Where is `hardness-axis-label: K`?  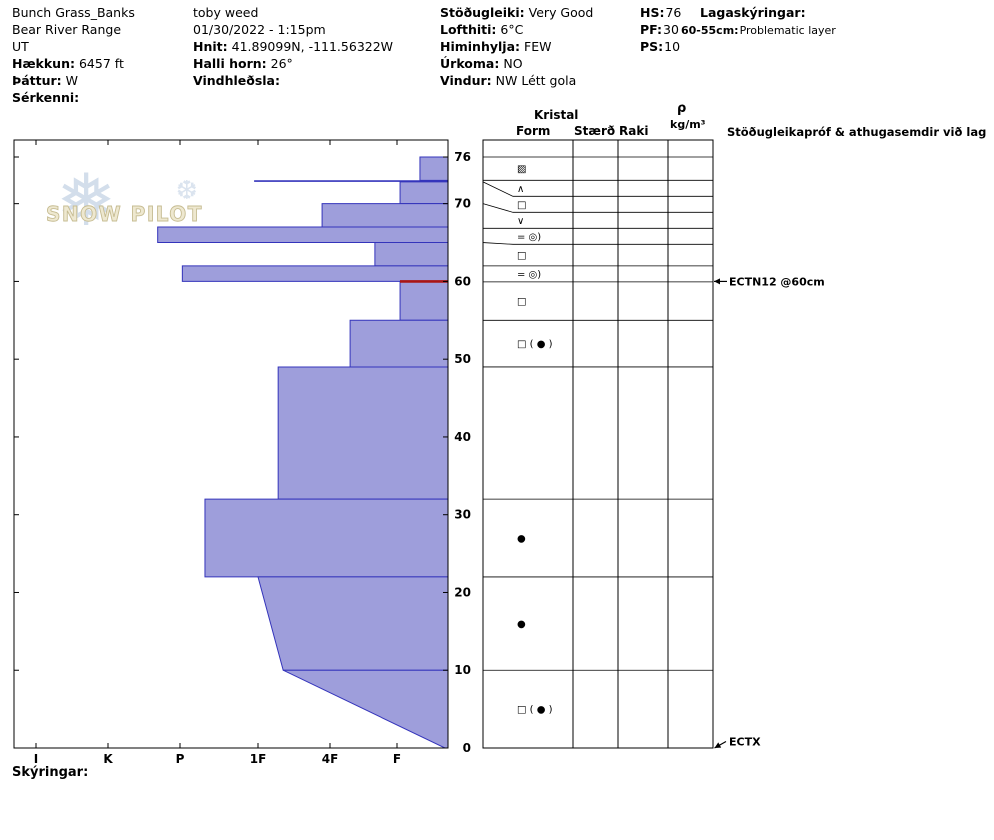
hardness-axis-label: K is located at coordinates (108, 759).